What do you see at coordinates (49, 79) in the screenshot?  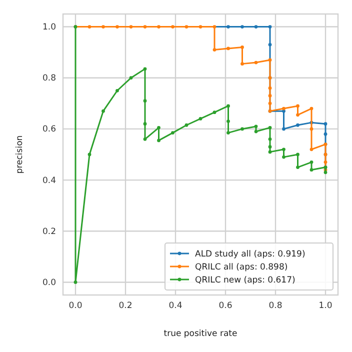 I see `y-tick-label: 0.8` at bounding box center [49, 79].